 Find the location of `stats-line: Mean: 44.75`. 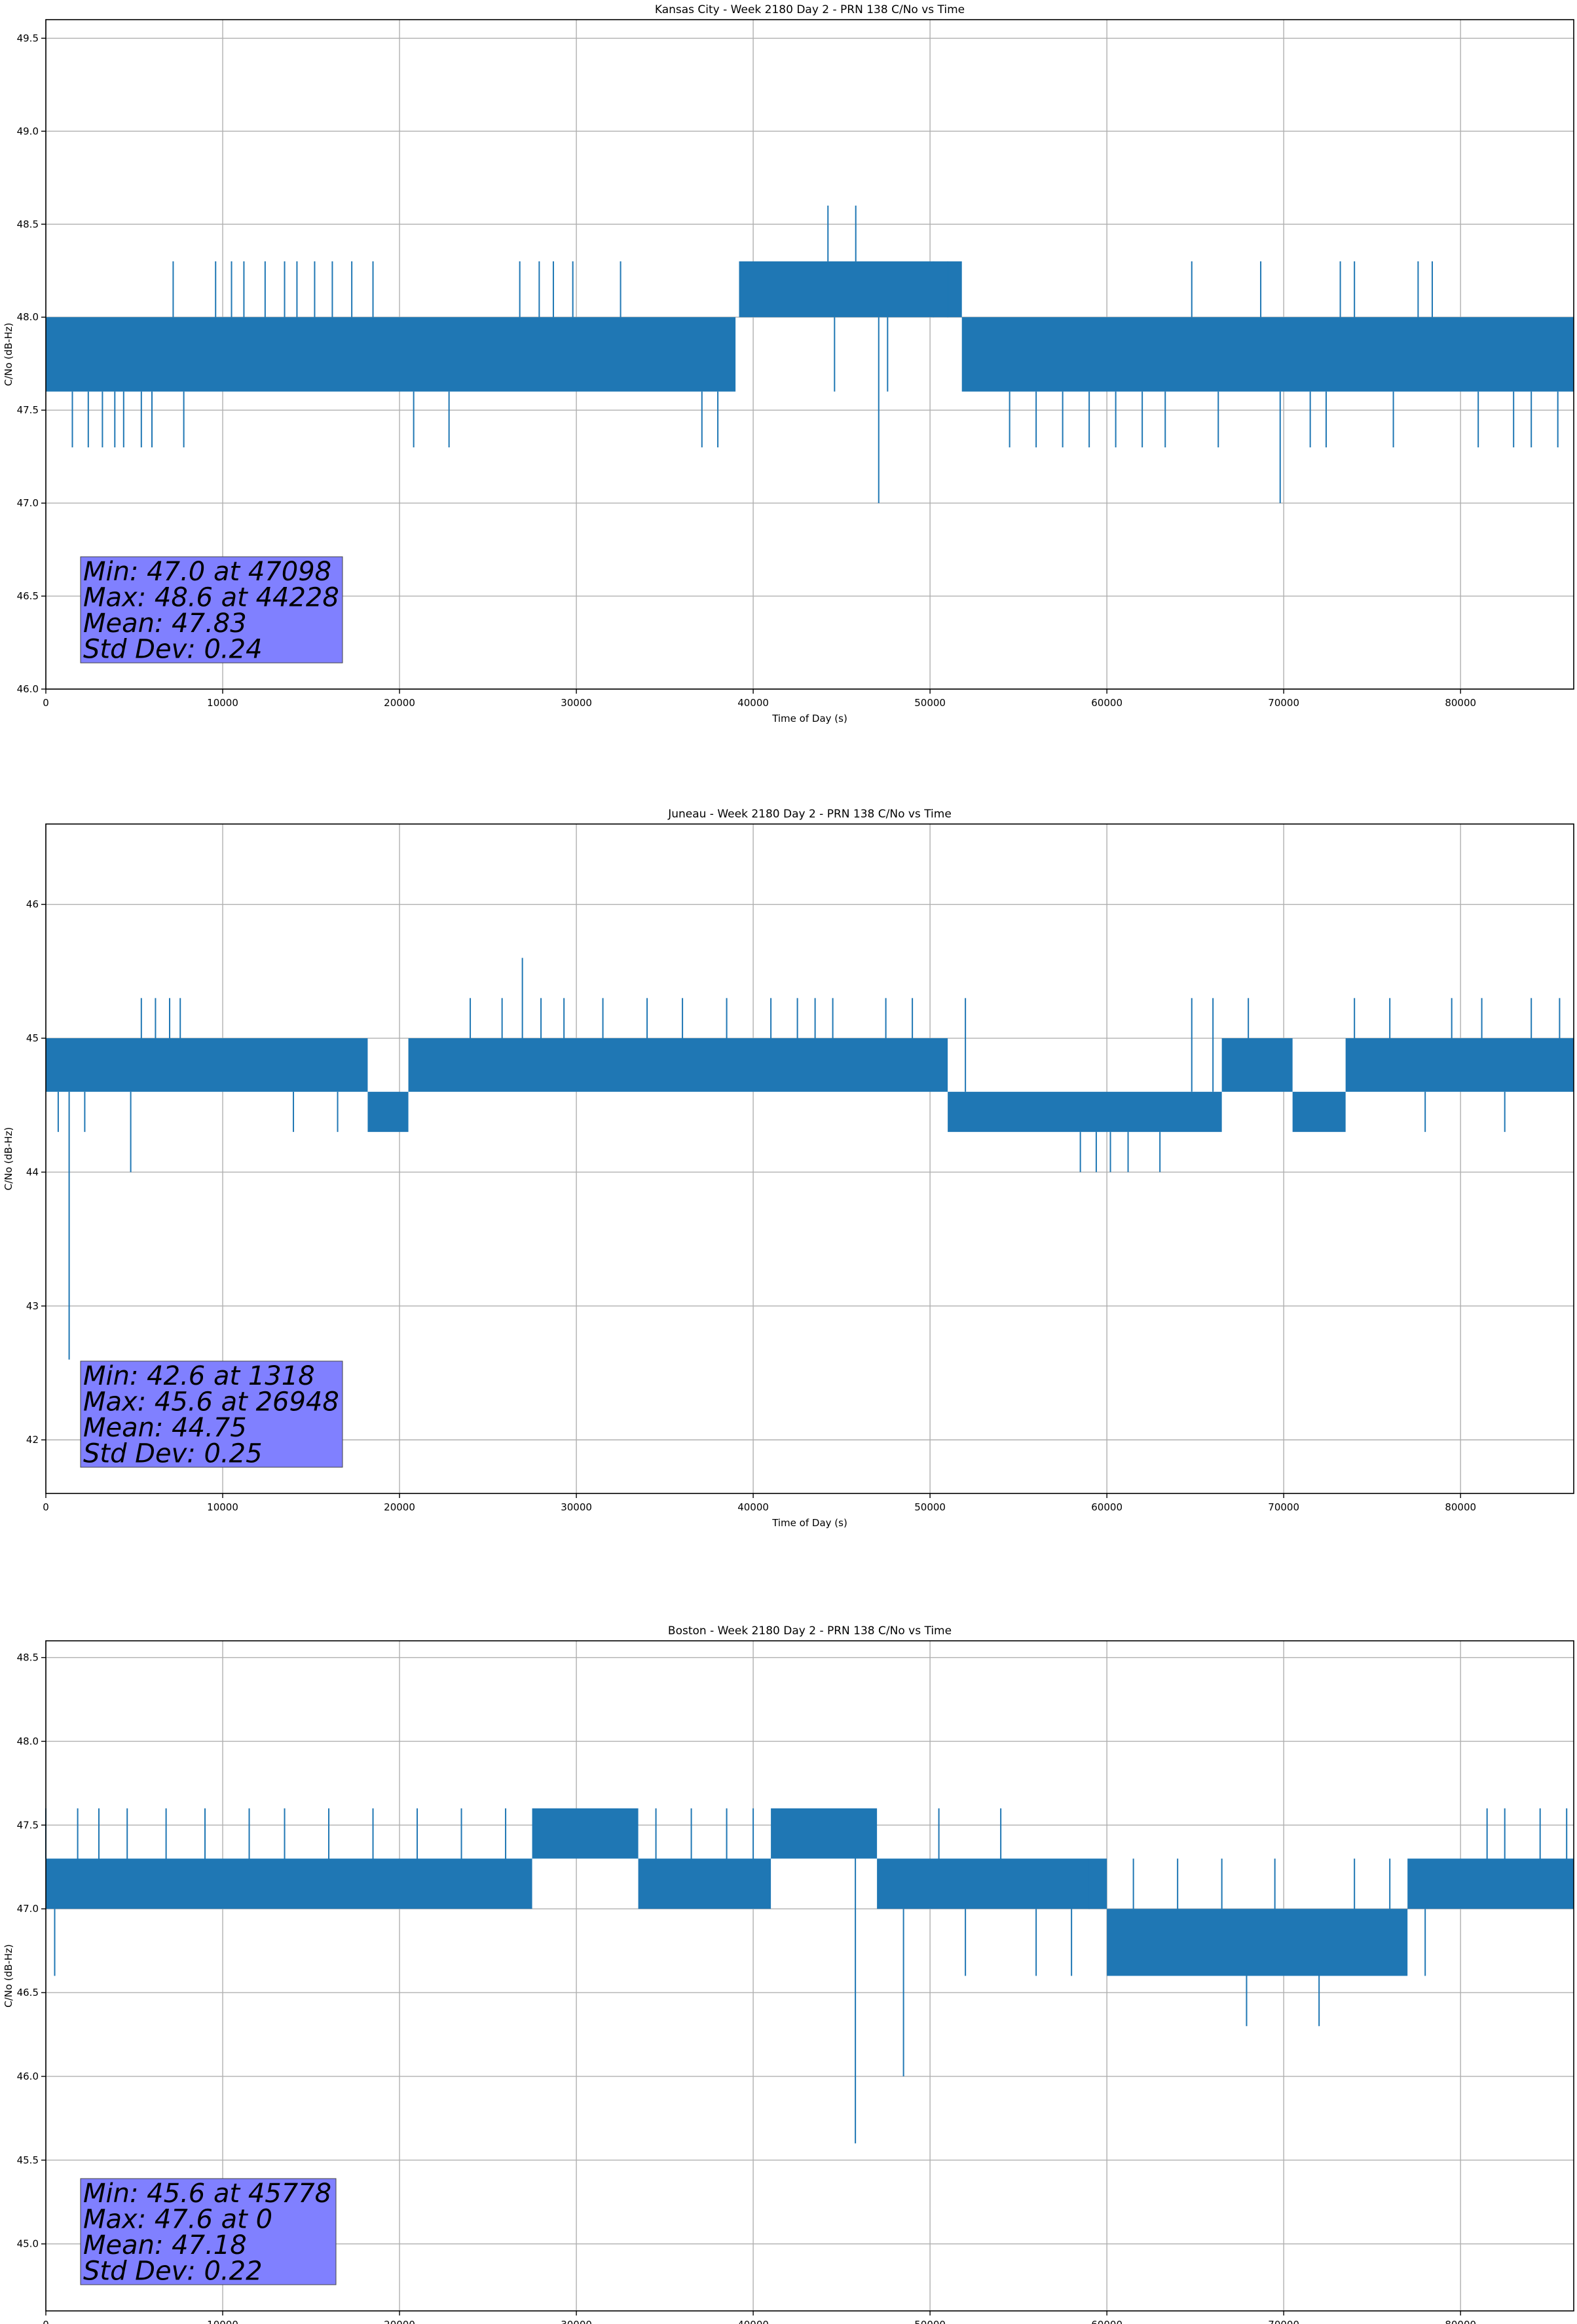

stats-line: Mean: 44.75 is located at coordinates (165, 1428).